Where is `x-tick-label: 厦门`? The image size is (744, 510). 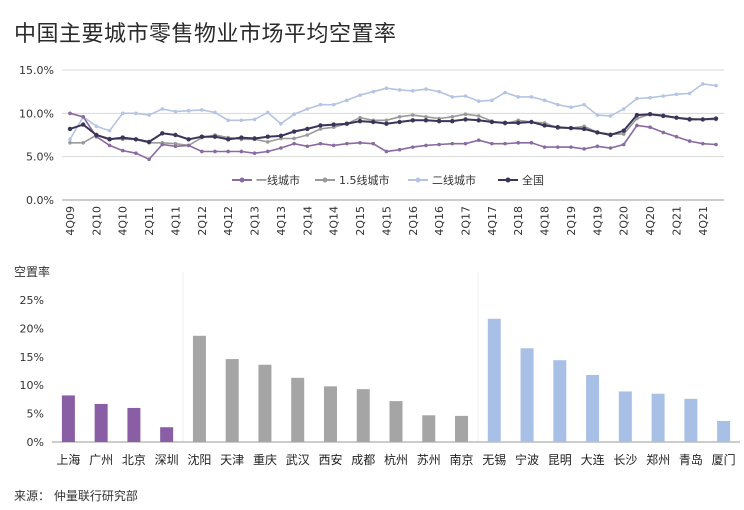
x-tick-label: 厦门 is located at coordinates (724, 459).